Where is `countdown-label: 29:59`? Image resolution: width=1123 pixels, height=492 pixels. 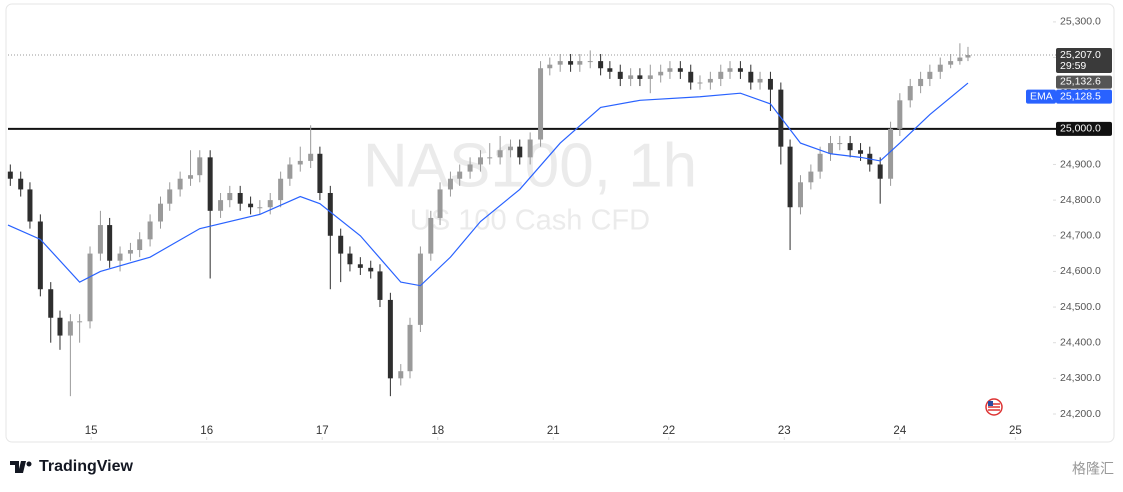 countdown-label: 29:59 is located at coordinates (1073, 66).